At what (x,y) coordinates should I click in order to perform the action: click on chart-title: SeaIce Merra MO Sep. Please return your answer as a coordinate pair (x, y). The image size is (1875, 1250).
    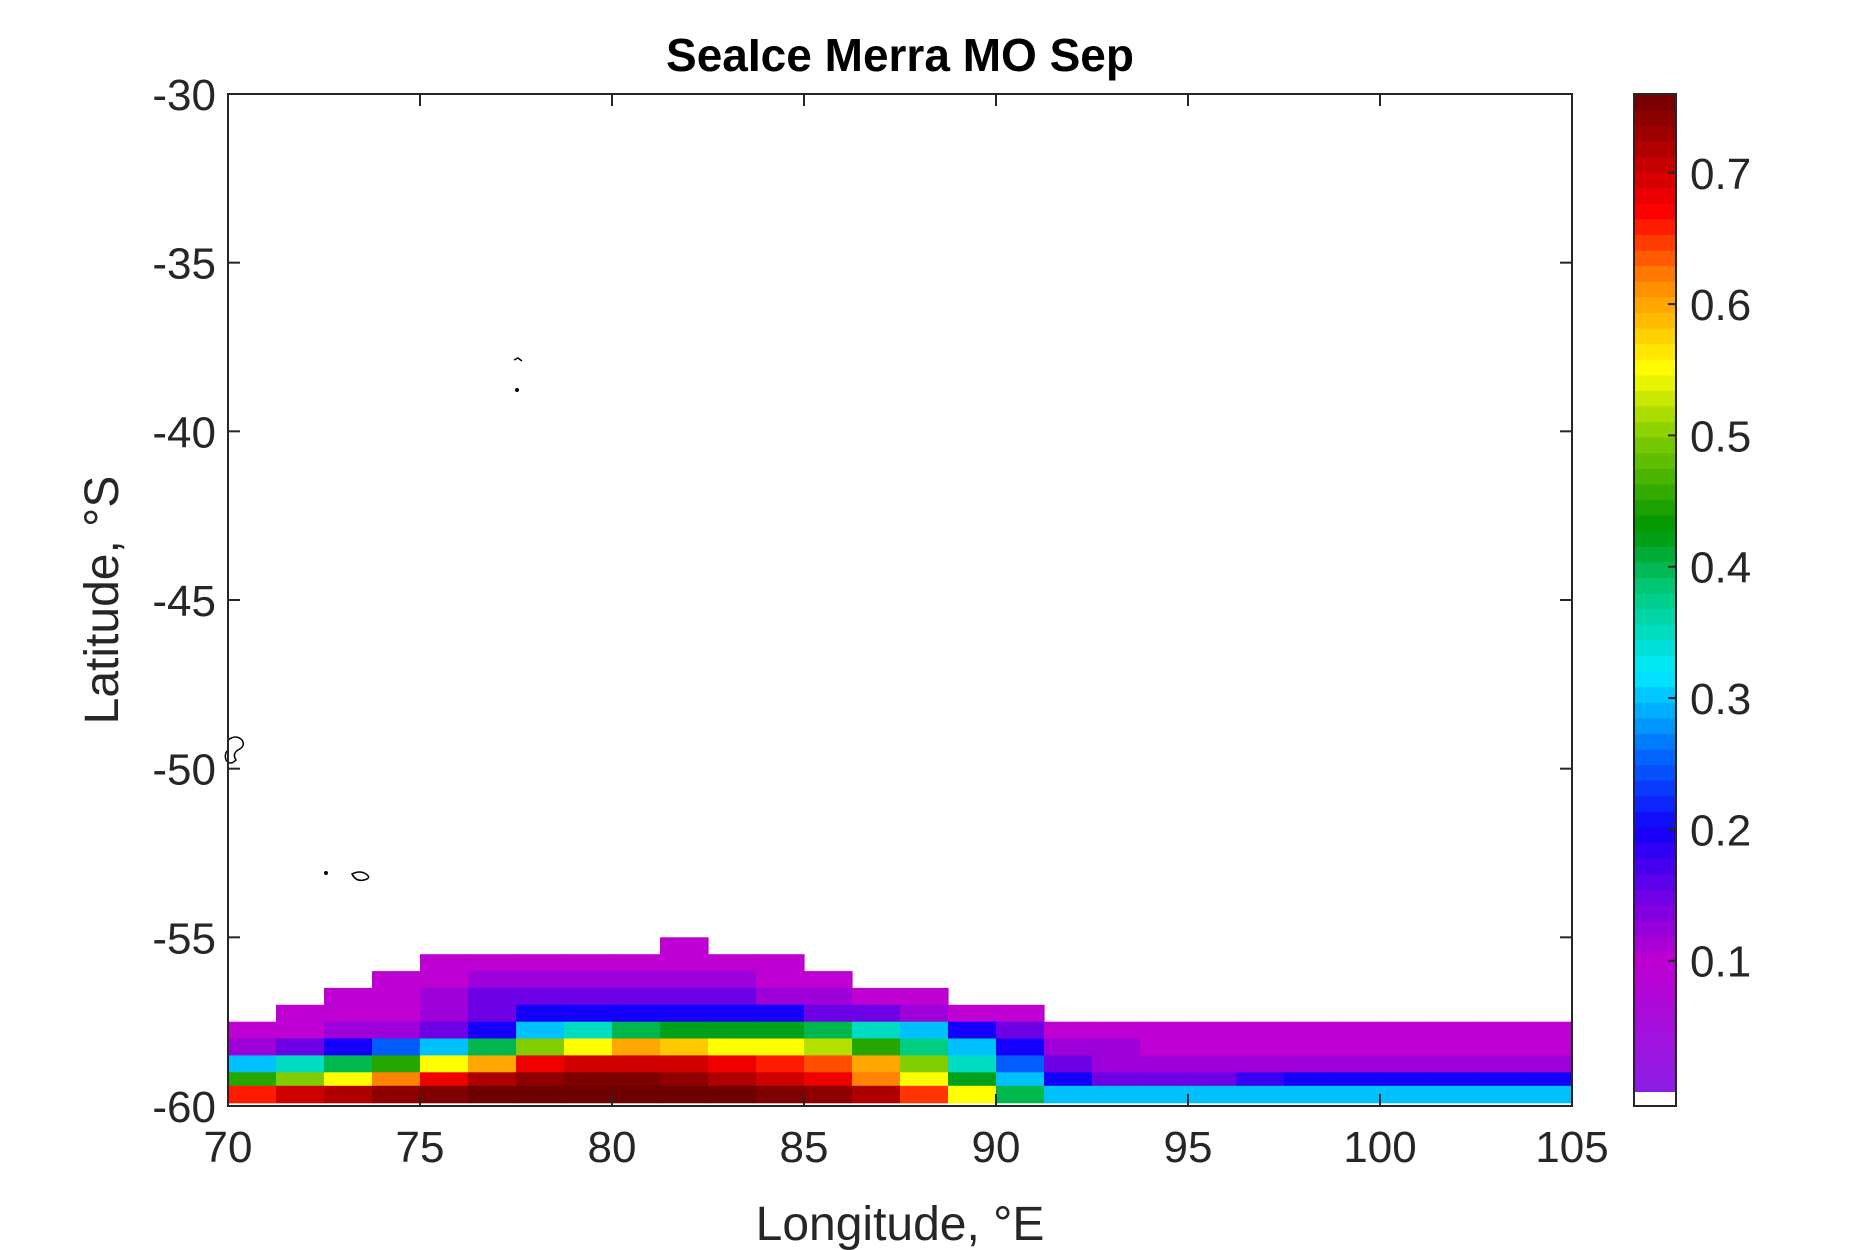
    Looking at the image, I should click on (900, 55).